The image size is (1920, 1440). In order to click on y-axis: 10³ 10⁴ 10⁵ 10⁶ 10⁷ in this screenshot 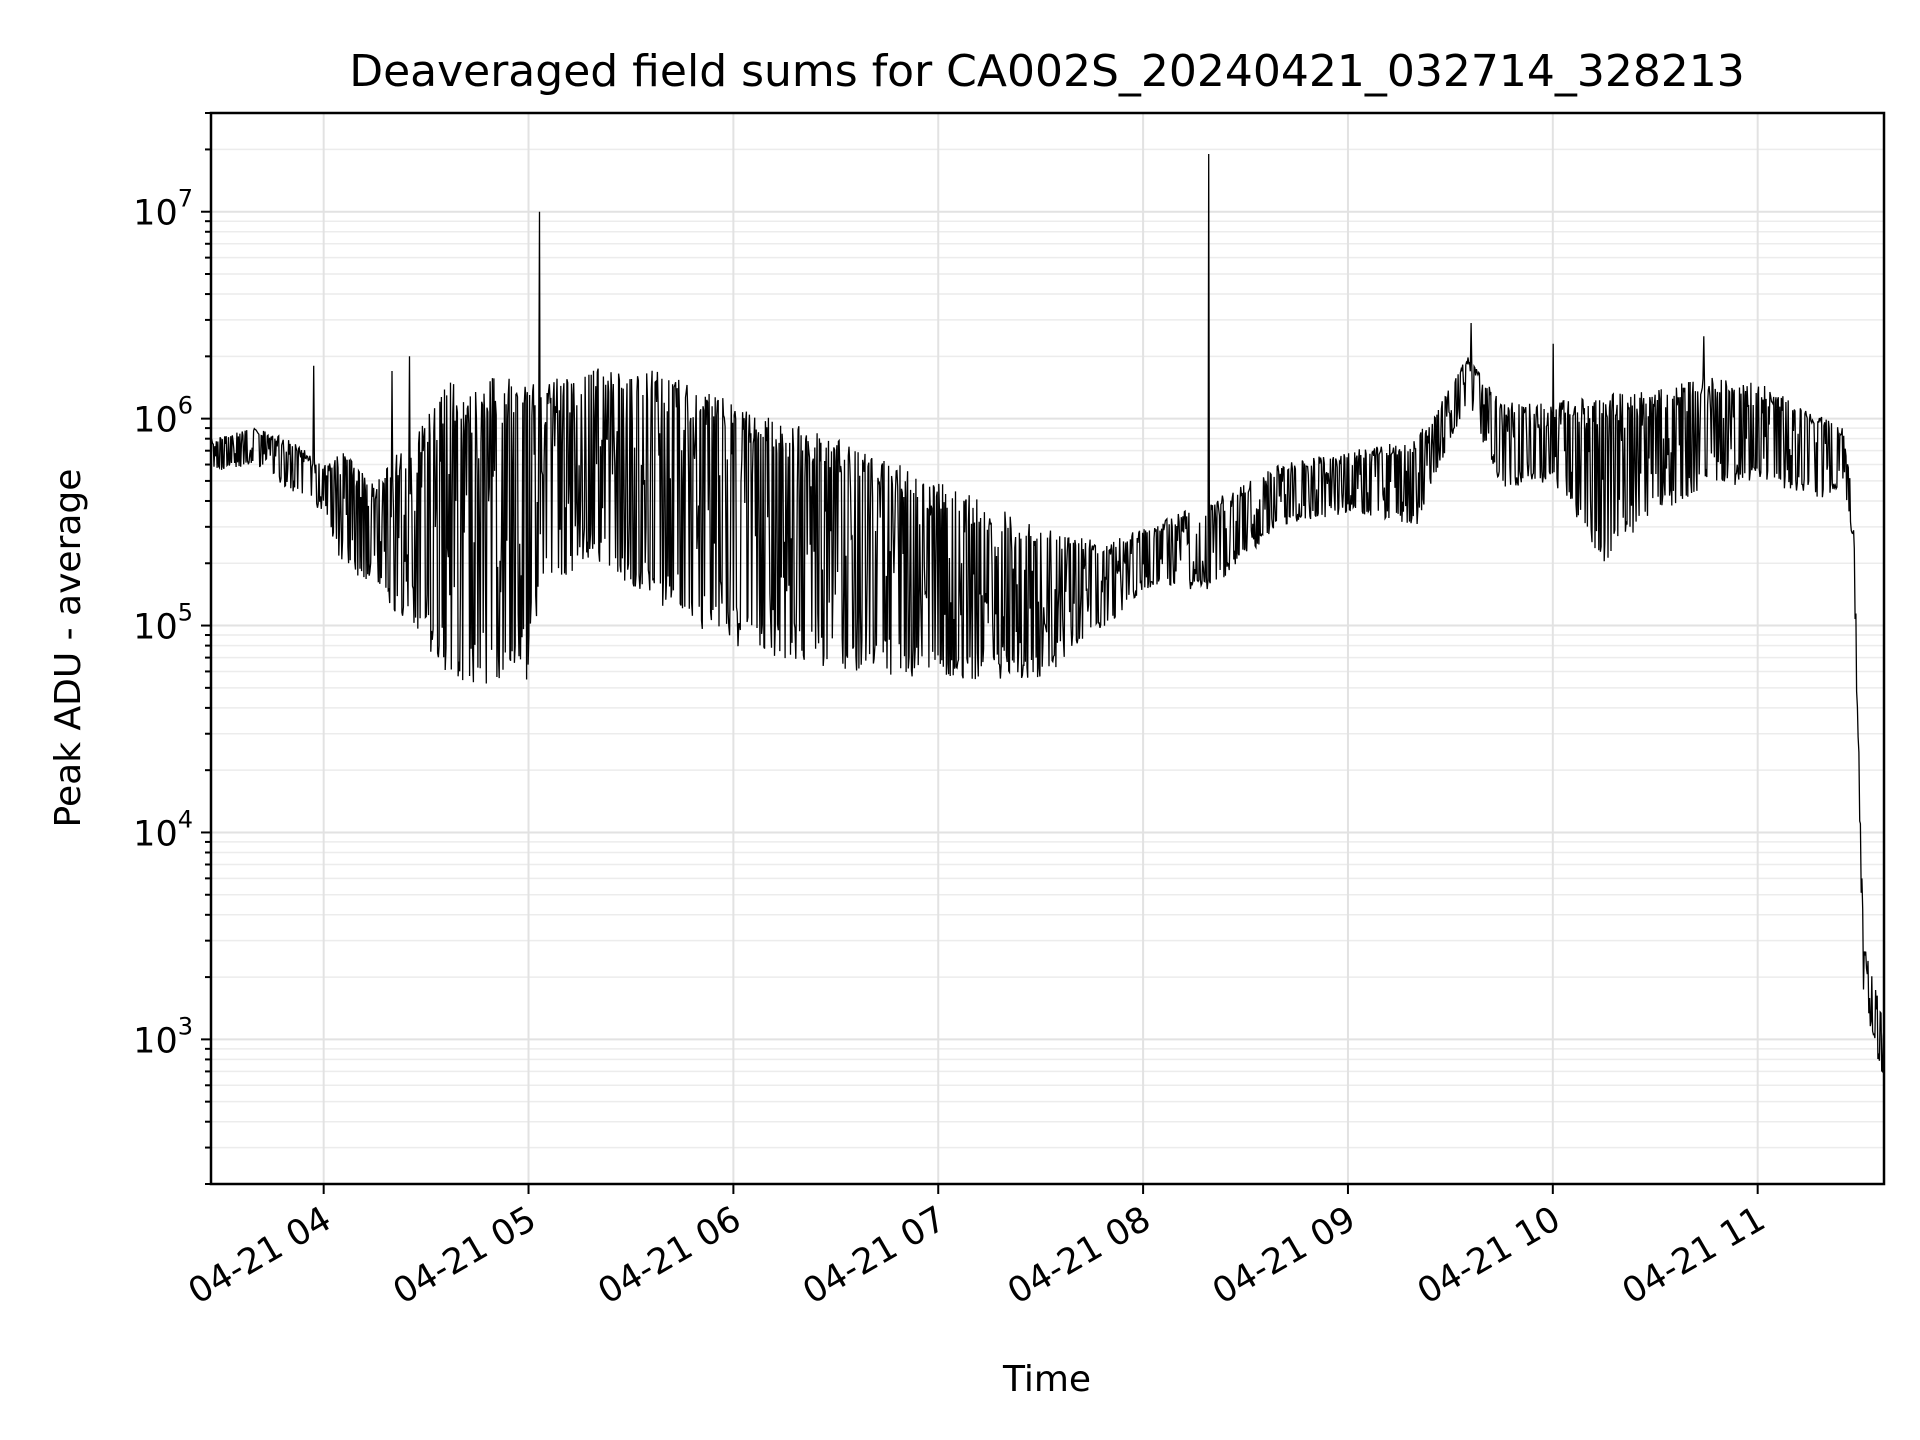, I will do `click(172, 648)`.